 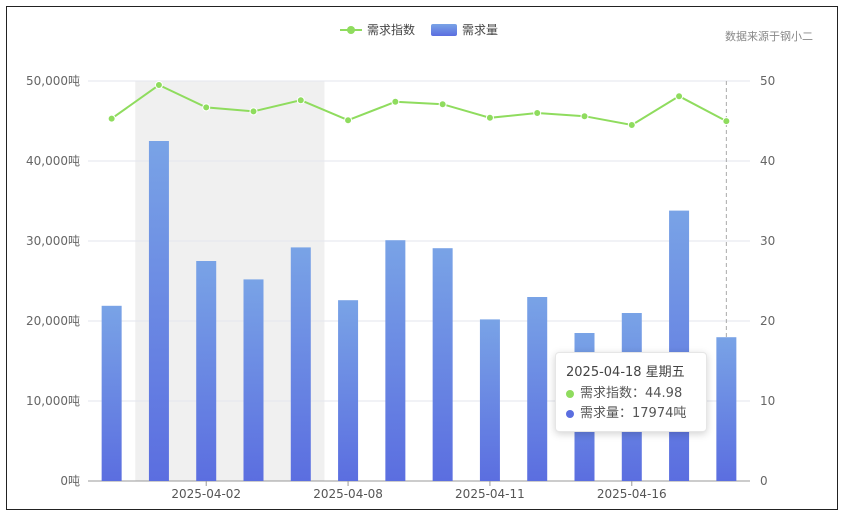 What do you see at coordinates (53, 81) in the screenshot?
I see `left-axis-tick-label: 50,000吨` at bounding box center [53, 81].